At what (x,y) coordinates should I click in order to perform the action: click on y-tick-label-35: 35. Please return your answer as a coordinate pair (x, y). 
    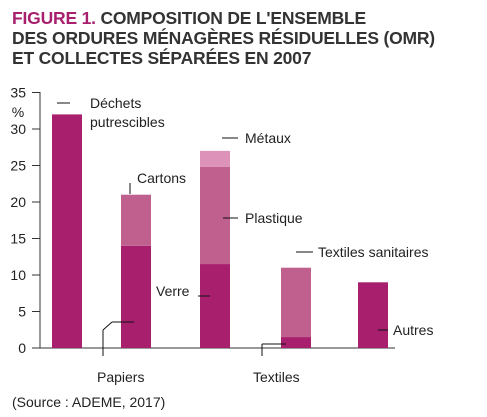
    Looking at the image, I should click on (18, 93).